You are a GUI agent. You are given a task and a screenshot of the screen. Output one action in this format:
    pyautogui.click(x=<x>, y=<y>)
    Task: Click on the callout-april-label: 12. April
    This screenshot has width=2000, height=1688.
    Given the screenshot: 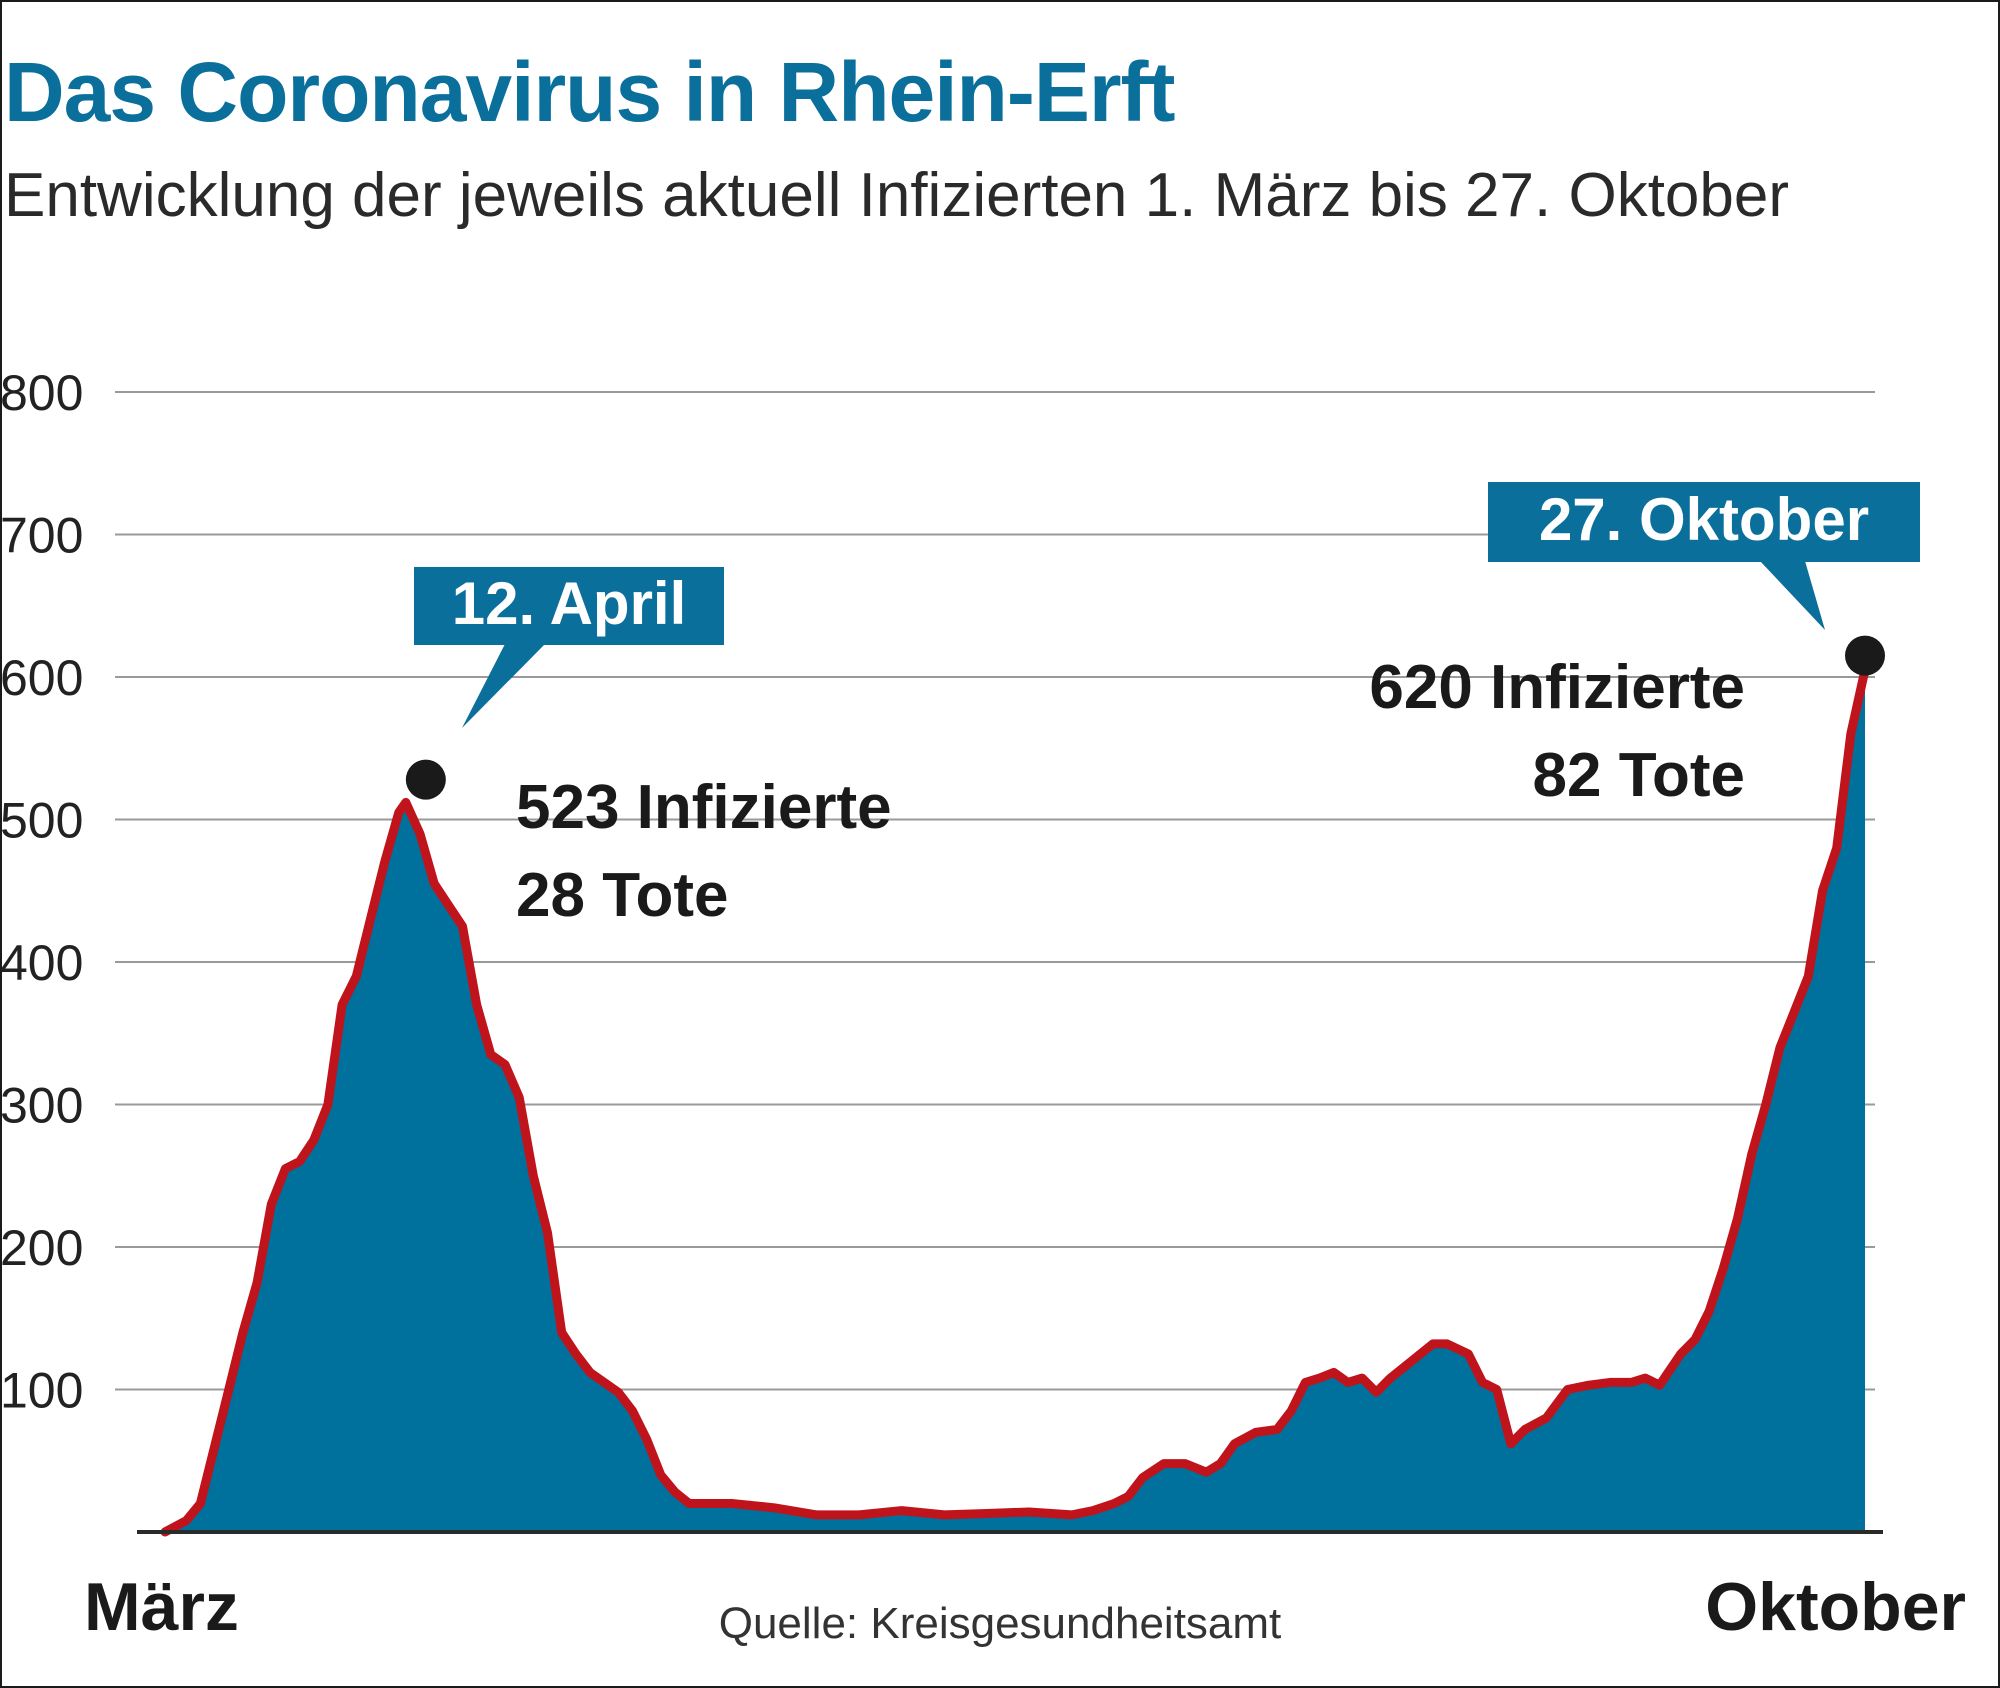 What is the action you would take?
    pyautogui.click(x=569, y=603)
    